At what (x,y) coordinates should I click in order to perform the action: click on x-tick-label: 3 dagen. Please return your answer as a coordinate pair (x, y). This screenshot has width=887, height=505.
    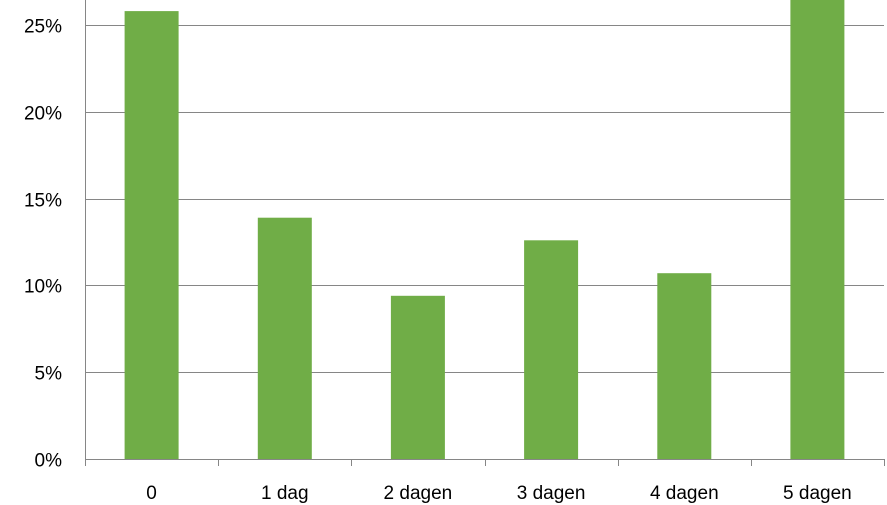
    Looking at the image, I should click on (551, 493).